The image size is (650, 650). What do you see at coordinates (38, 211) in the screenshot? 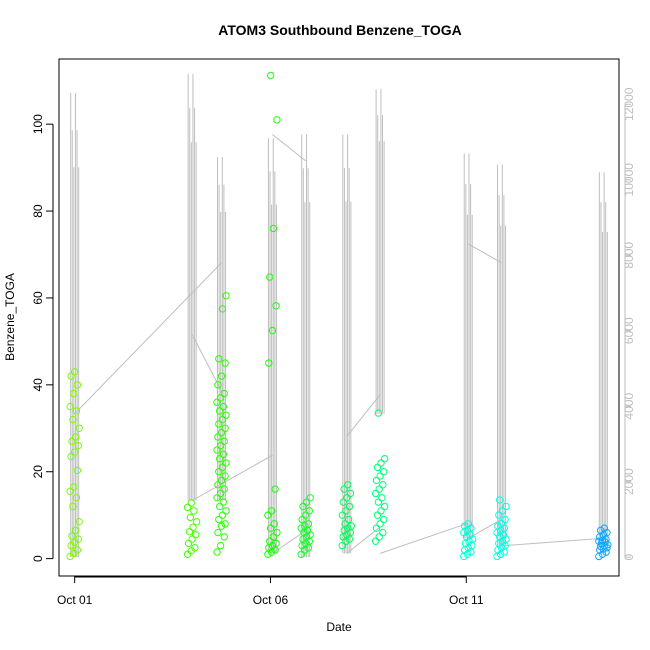
I see `y-tick-label: 80` at bounding box center [38, 211].